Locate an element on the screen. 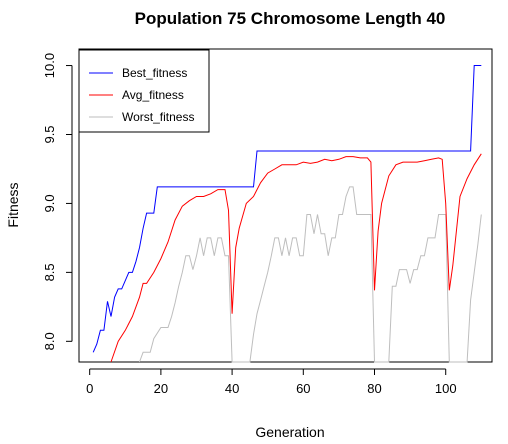  legend: Best_fitness Avg_fitness Worst_fitness is located at coordinates (144, 91).